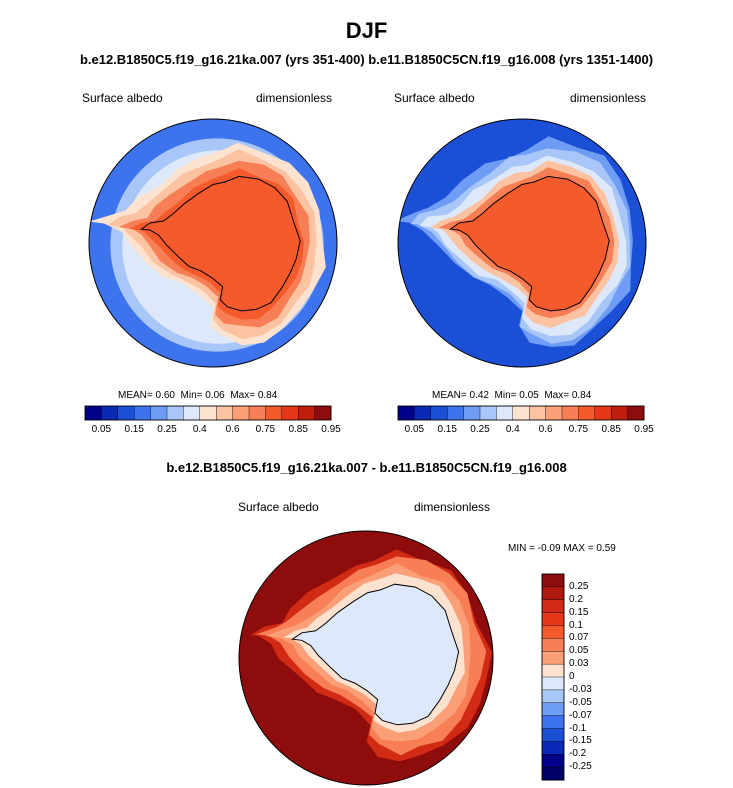  What do you see at coordinates (578, 754) in the screenshot?
I see `panel3-colorbar-tick-label: -0.2` at bounding box center [578, 754].